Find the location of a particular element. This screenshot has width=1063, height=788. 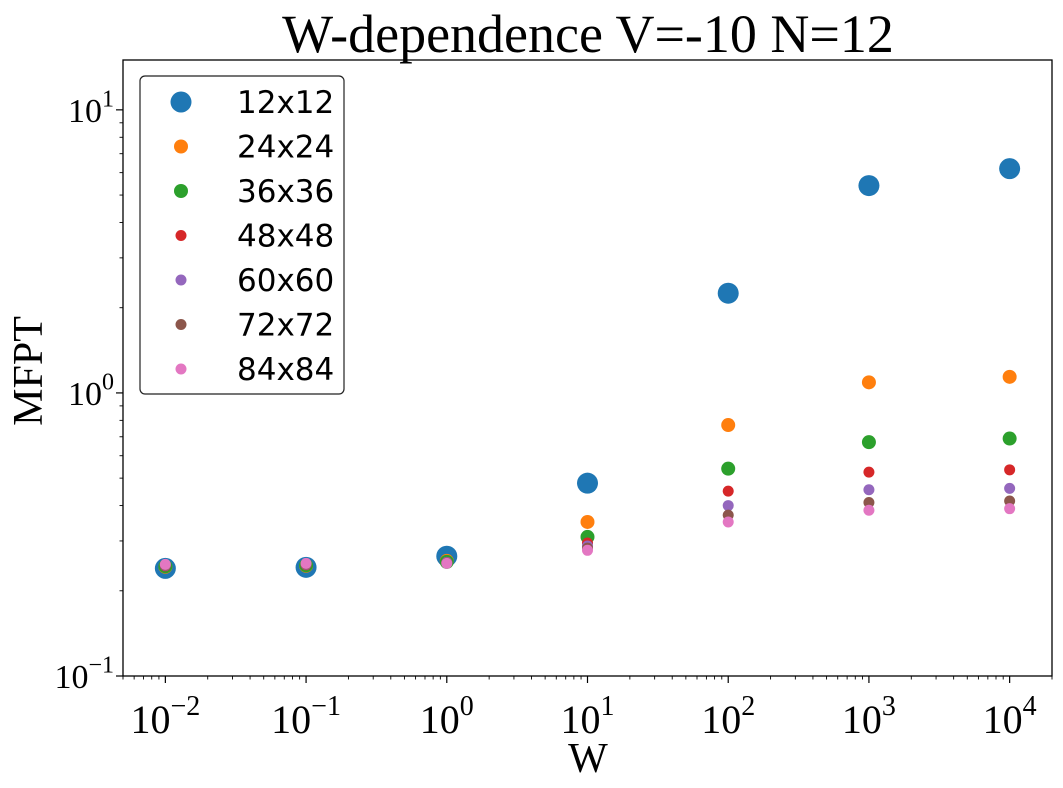

legend-label: 48x48 is located at coordinates (285, 237).